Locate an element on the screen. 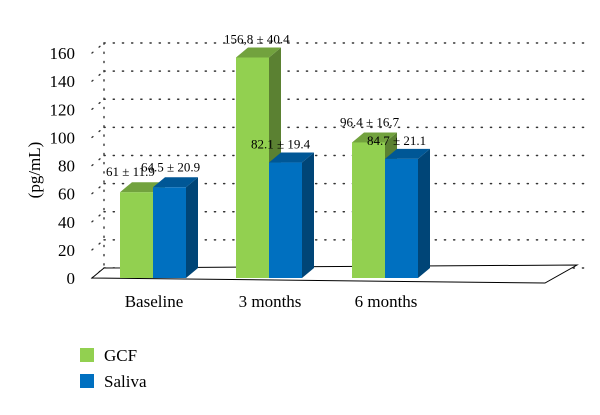 The image size is (600, 415). legend-label-saliva: Saliva is located at coordinates (125, 381).